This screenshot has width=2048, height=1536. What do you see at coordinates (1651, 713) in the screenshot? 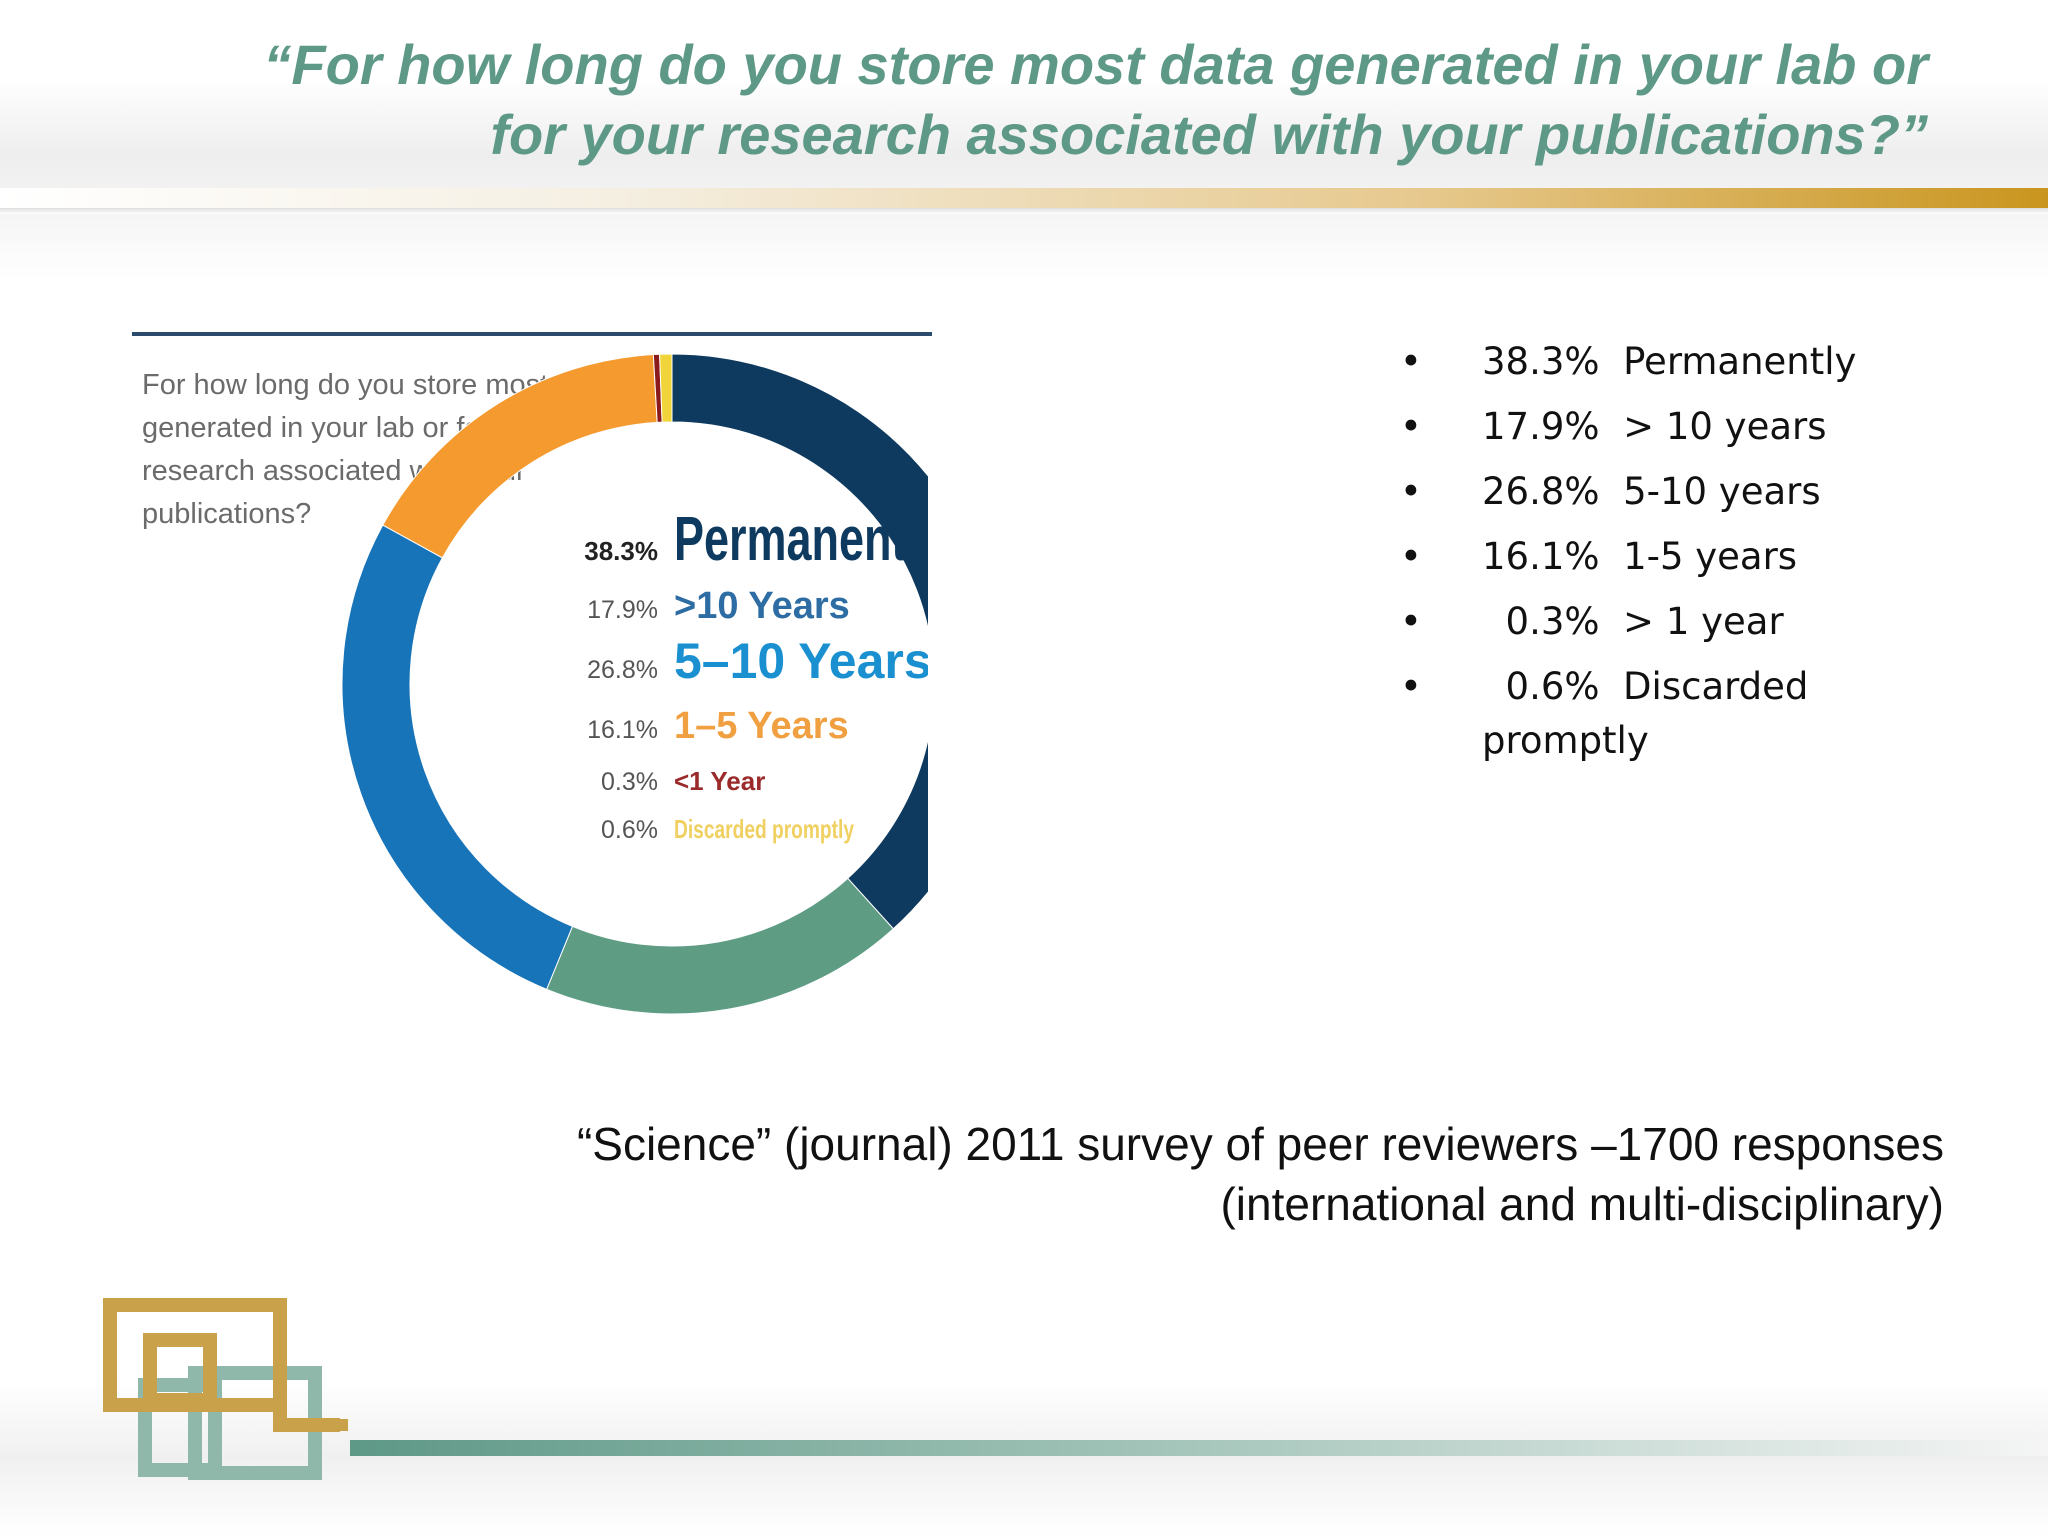
I see `bullet-text: 0.6% Discarded promptly` at bounding box center [1651, 713].